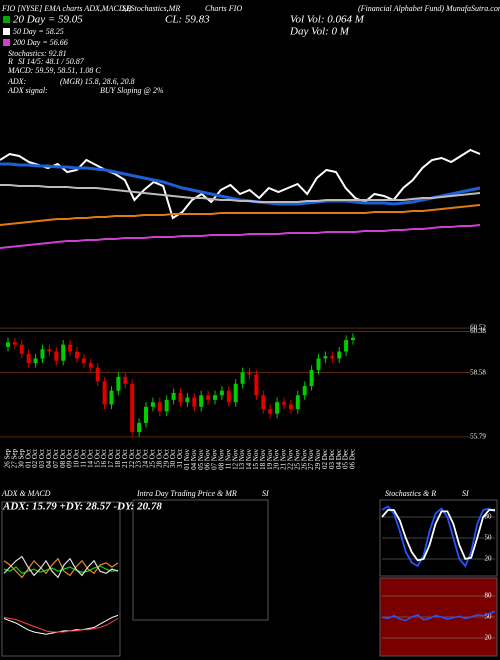 The width and height of the screenshot is (500, 660). Describe the element at coordinates (125, 458) in the screenshot. I see `x-tick-label: 21 Oct` at that location.